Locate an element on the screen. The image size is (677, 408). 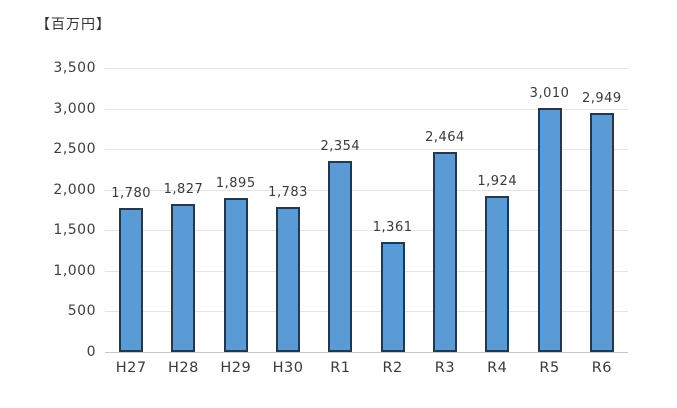
bar-value-label: 1,780 is located at coordinates (131, 193).